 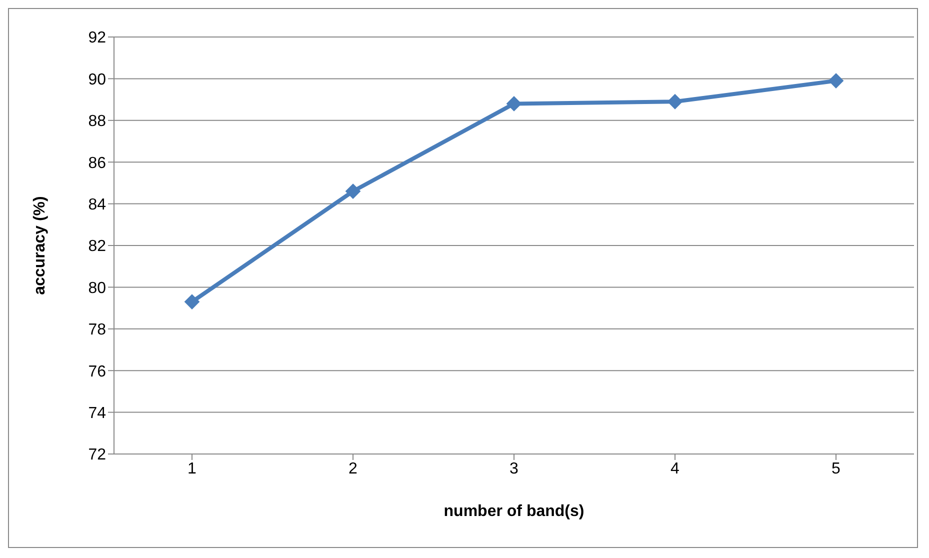 What do you see at coordinates (192, 469) in the screenshot?
I see `x-tick-label: 1` at bounding box center [192, 469].